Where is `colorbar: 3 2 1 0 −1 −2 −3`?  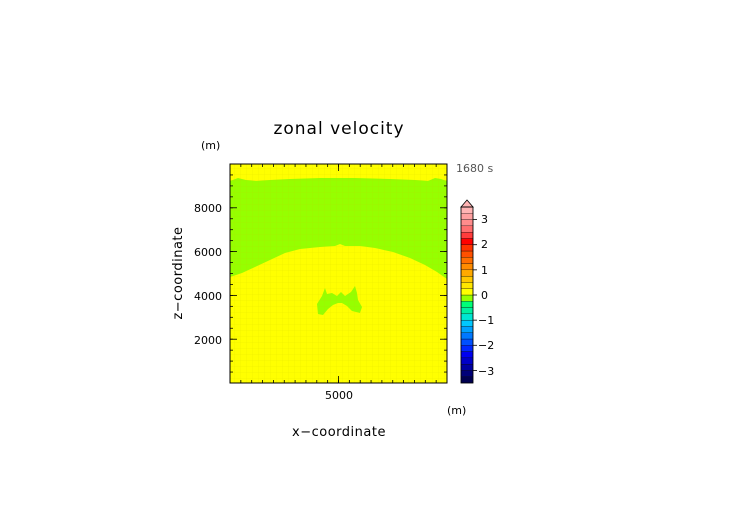 colorbar: 3 2 1 0 −1 −2 −3 is located at coordinates (477, 291).